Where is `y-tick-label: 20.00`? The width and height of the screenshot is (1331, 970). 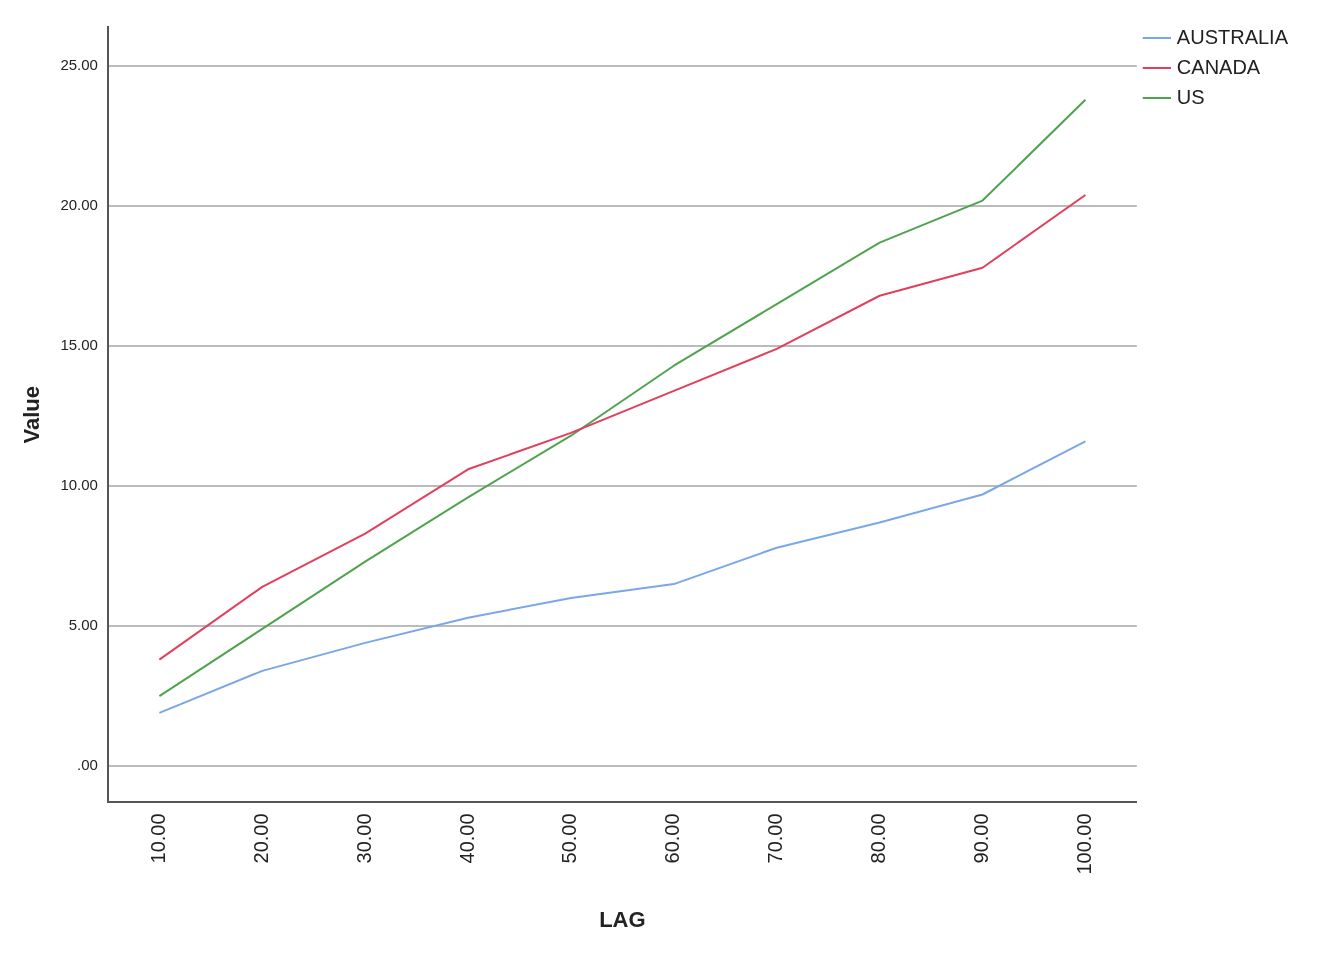 y-tick-label: 20.00 is located at coordinates (79, 205).